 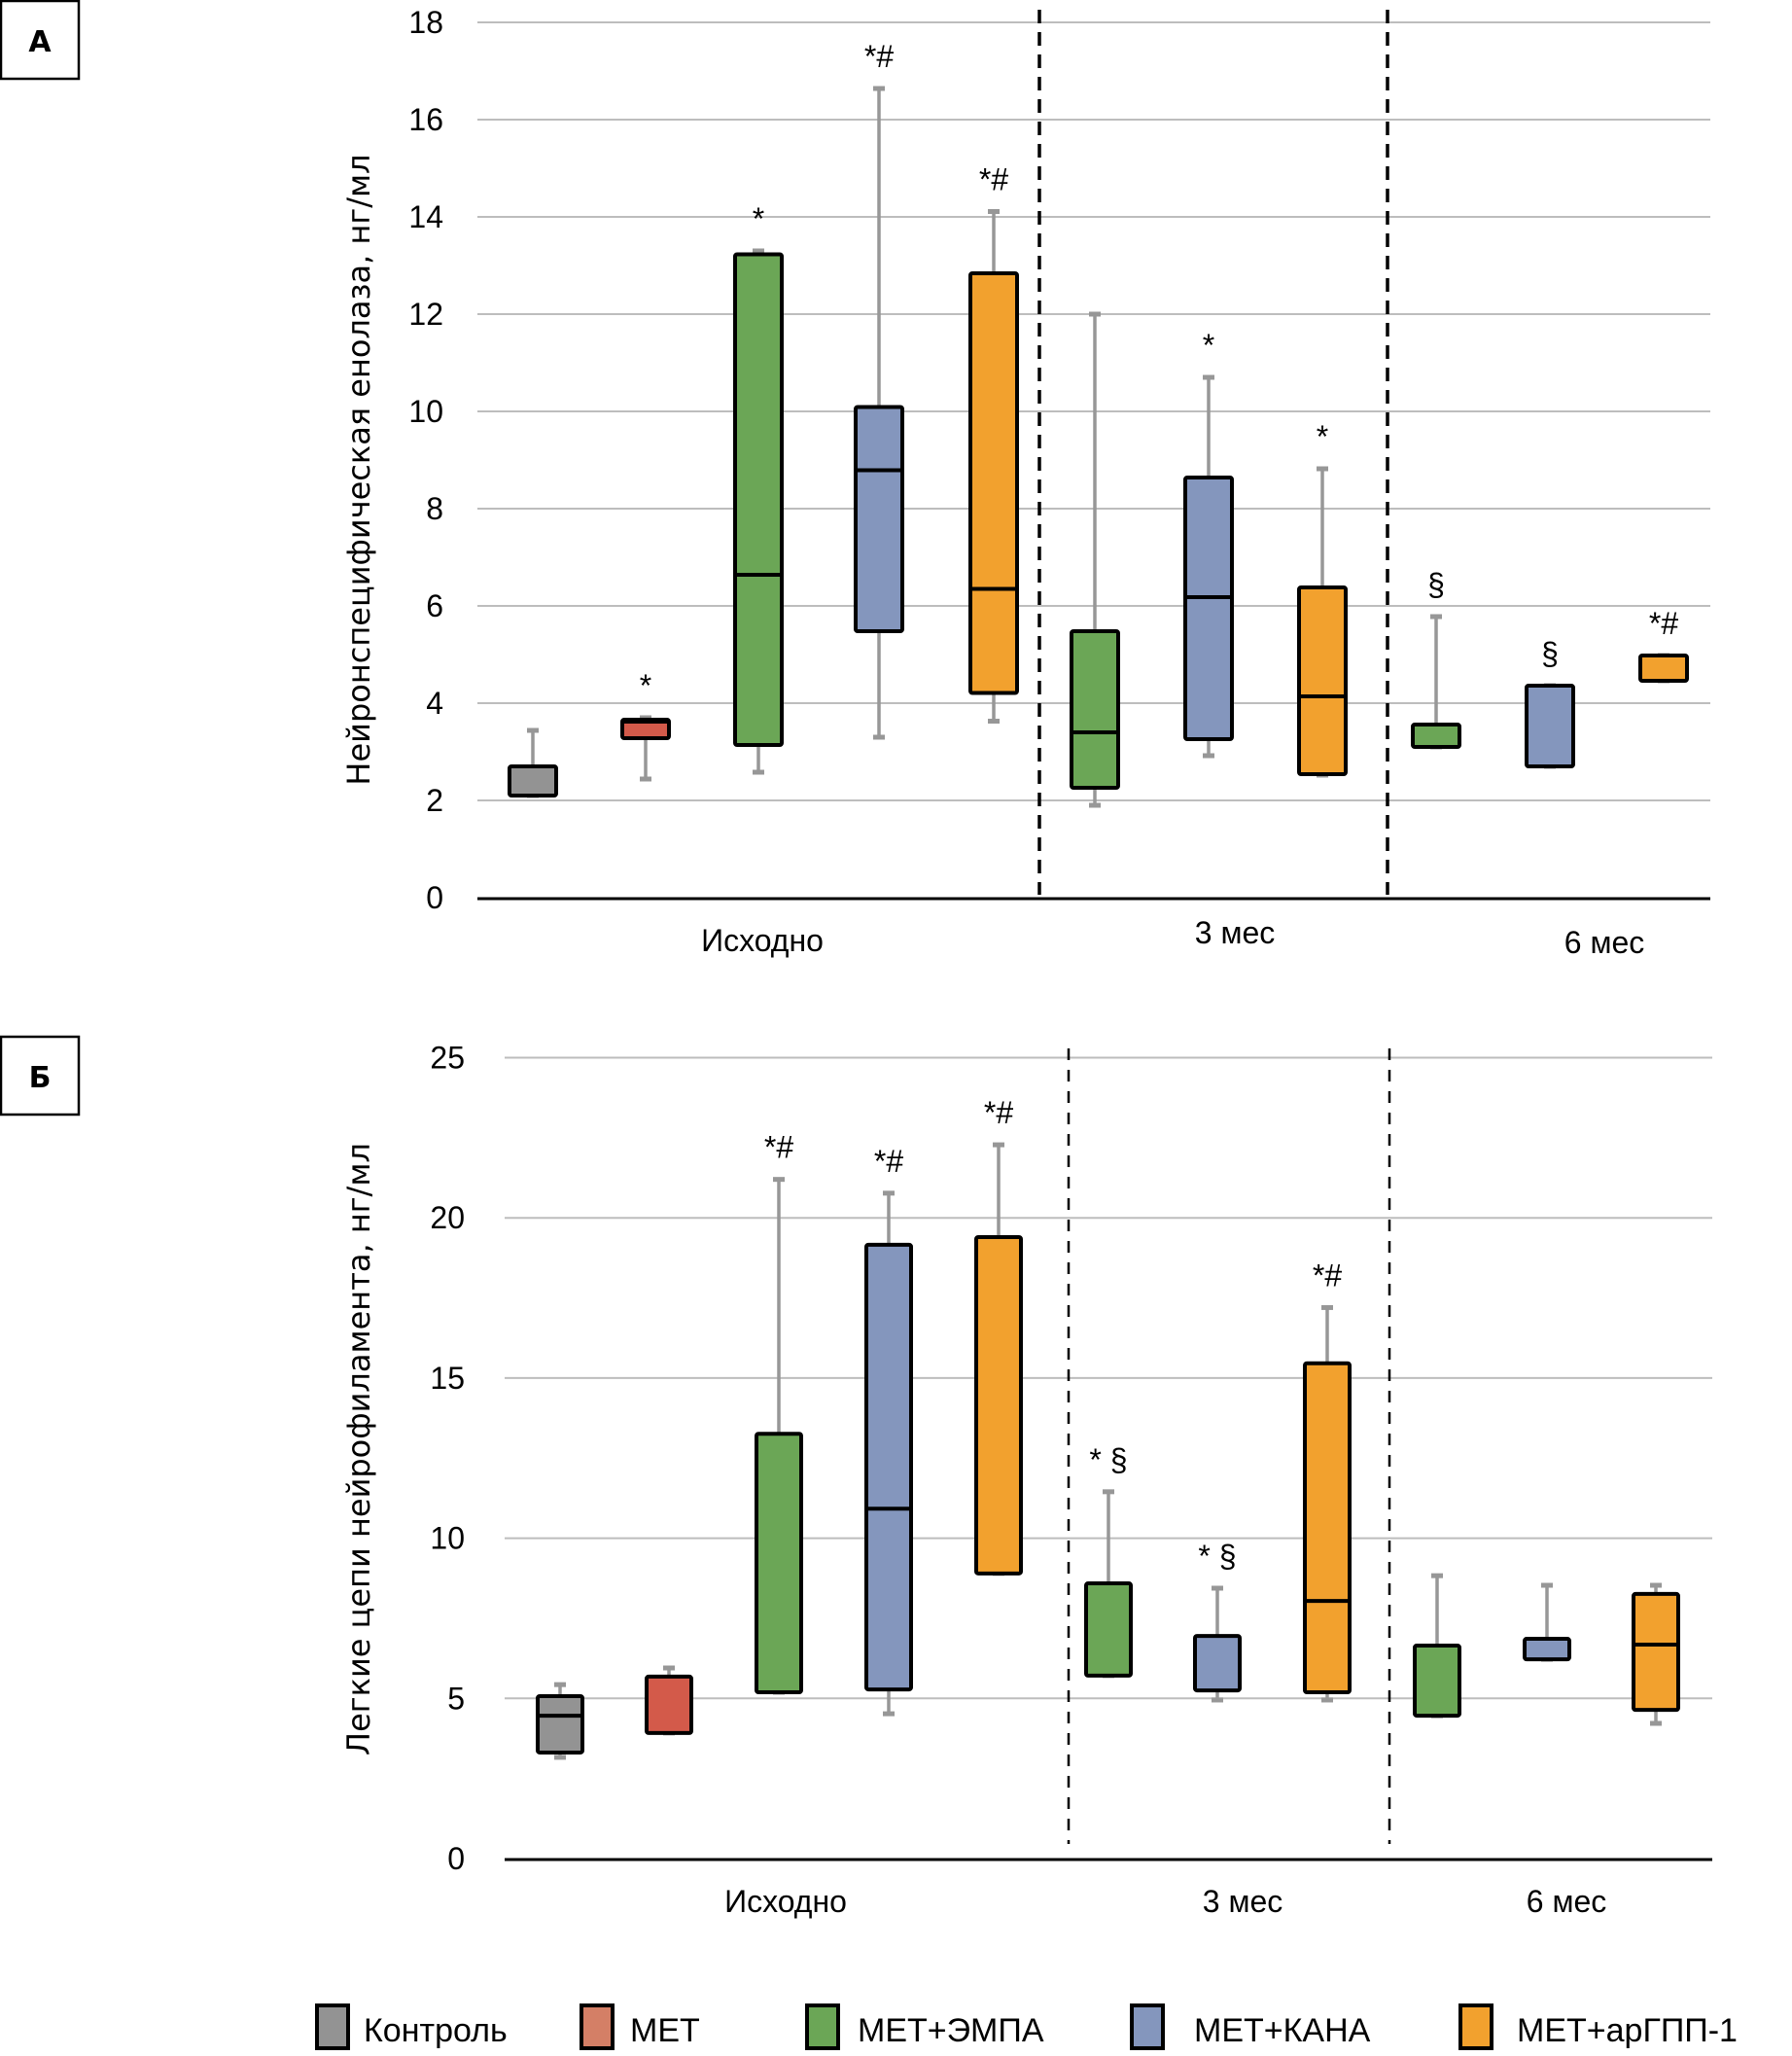 What do you see at coordinates (785, 1901) in the screenshot?
I see `chart-b-category-baseline: Исходно` at bounding box center [785, 1901].